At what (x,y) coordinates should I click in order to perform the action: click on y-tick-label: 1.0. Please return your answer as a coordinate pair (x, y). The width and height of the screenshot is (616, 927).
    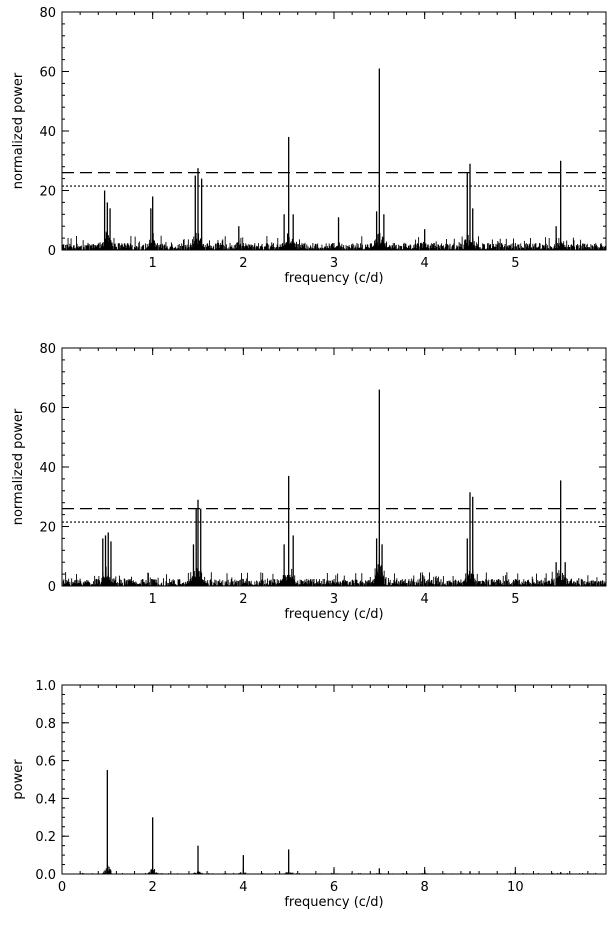
    Looking at the image, I should click on (45, 686).